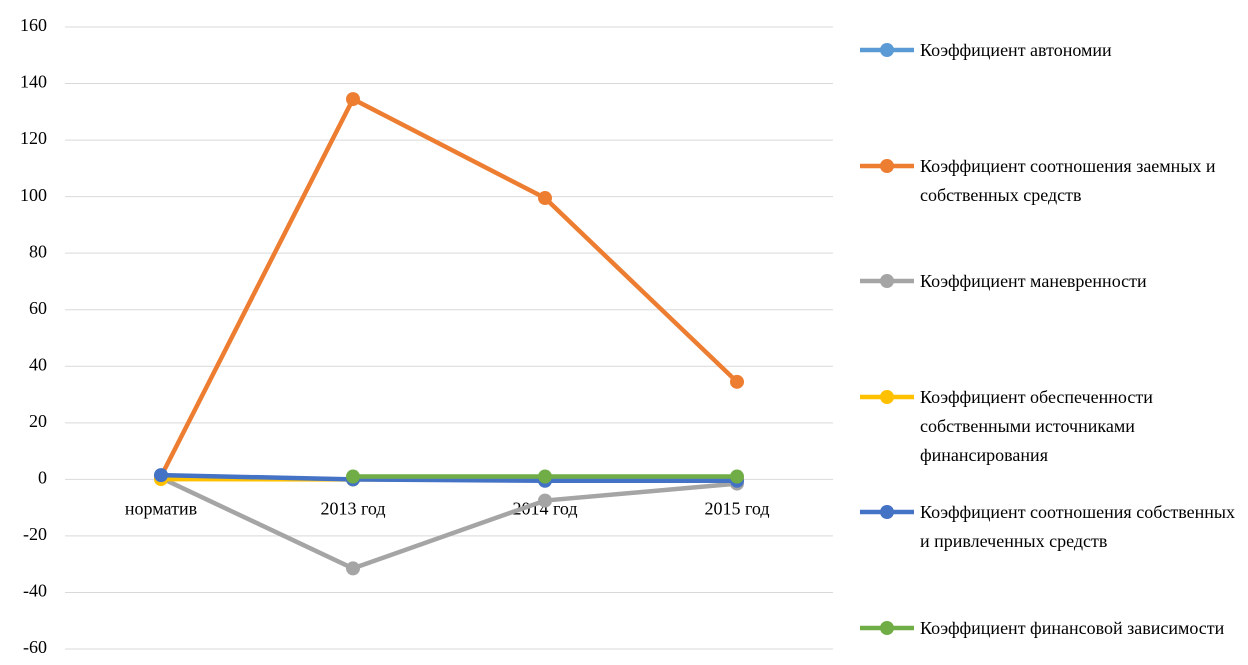  I want to click on legend-item: Коэффициент маневренности, so click(1052, 281).